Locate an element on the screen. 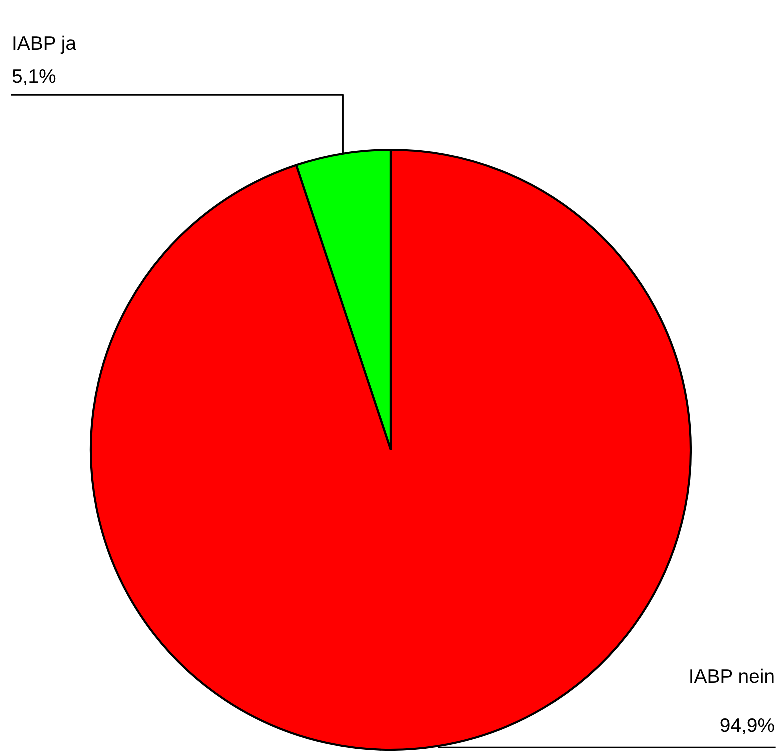 The height and width of the screenshot is (753, 782). slice-label: IABP ja is located at coordinates (45, 45).